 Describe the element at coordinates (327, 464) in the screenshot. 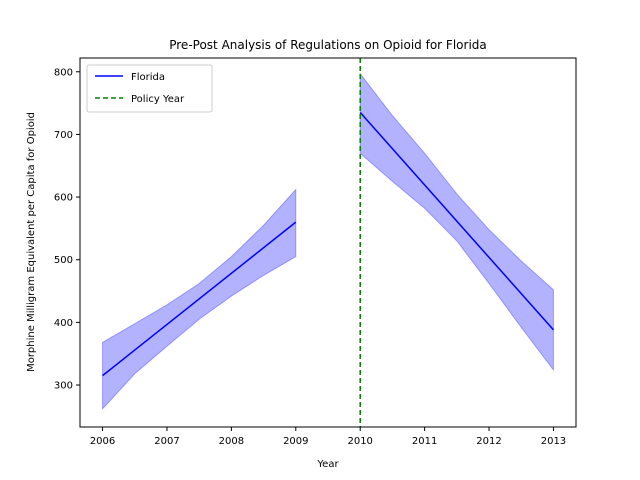

I see `x-axis-label: Year` at that location.